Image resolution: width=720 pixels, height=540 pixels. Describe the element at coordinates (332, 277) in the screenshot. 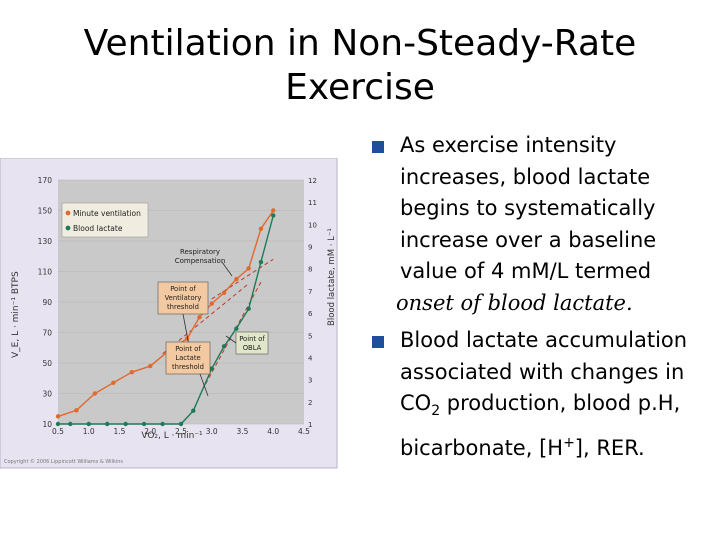

I see `y-right-axis-label: Blood lactate, mM · L⁻¹` at that location.